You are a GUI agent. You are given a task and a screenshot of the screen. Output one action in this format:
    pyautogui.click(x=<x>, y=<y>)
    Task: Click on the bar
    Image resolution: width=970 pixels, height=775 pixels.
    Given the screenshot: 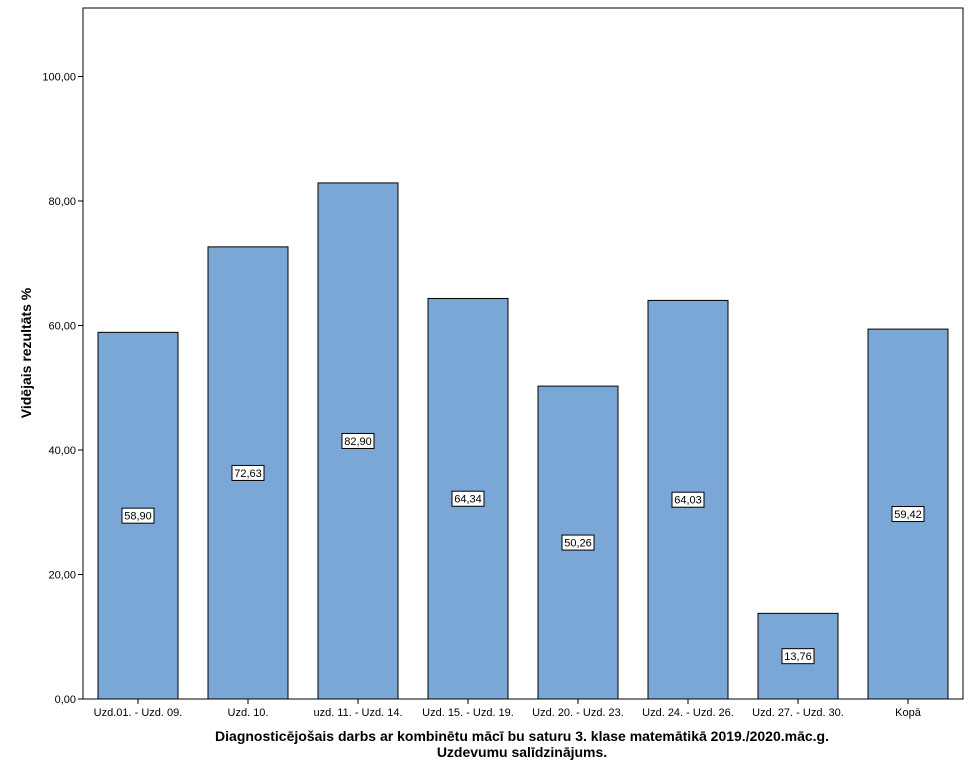 What is the action you would take?
    pyautogui.click(x=798, y=656)
    